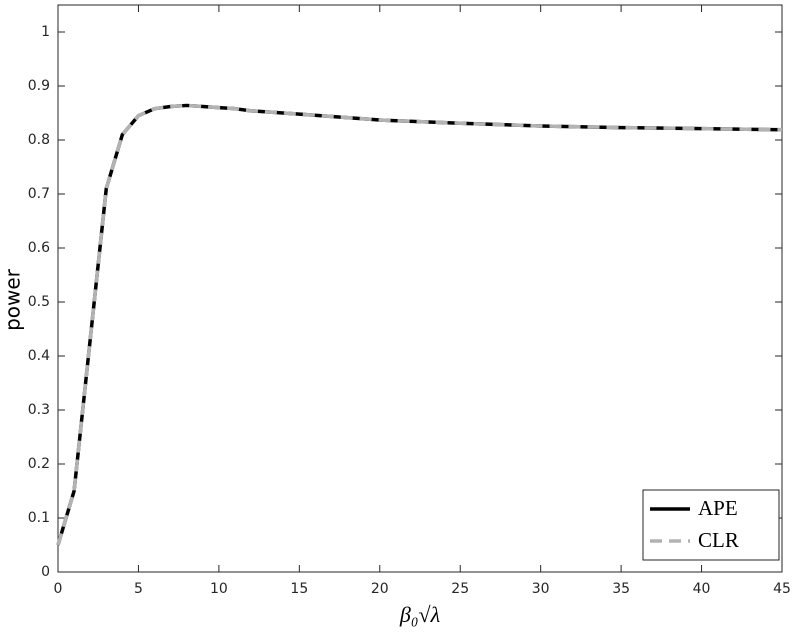 The image size is (793, 633). Describe the element at coordinates (219, 589) in the screenshot. I see `x-tick-label: 10` at that location.